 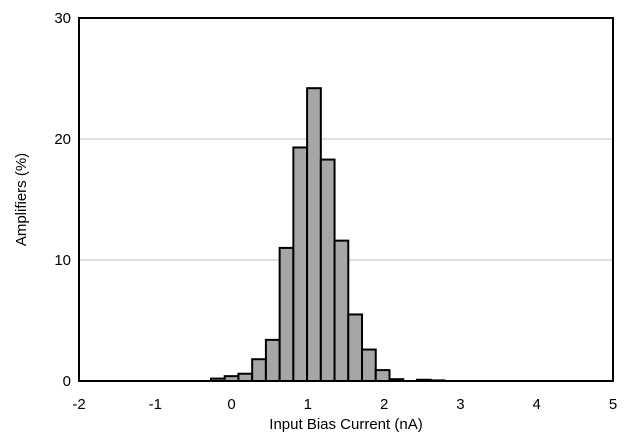 I want to click on x-tick-label-2: 0, so click(x=231, y=404).